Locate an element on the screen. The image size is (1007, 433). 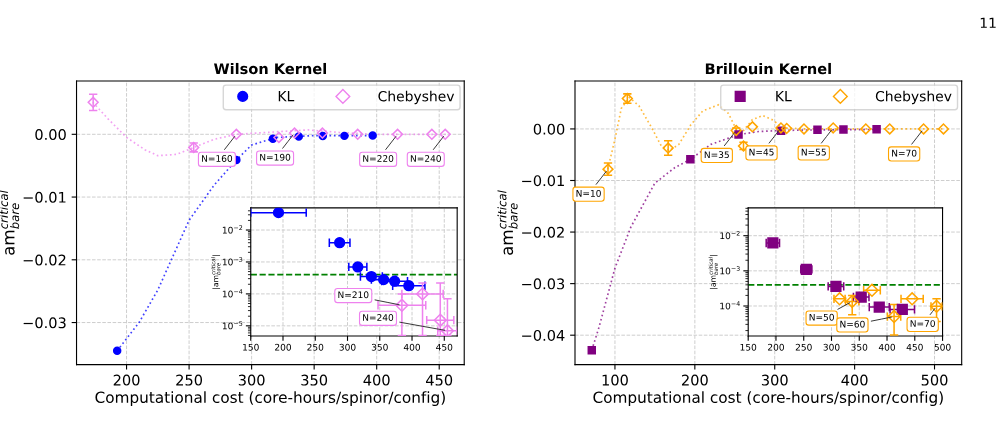
text: 11 is located at coordinates (988, 22).